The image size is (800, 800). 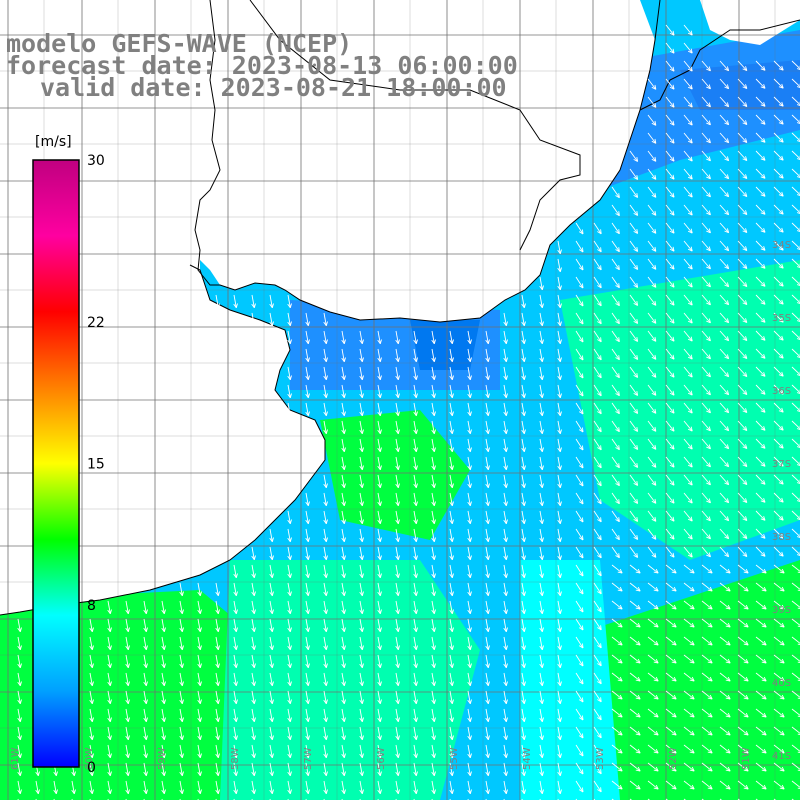 I want to click on longitude-label: 55W, so click(x=454, y=758).